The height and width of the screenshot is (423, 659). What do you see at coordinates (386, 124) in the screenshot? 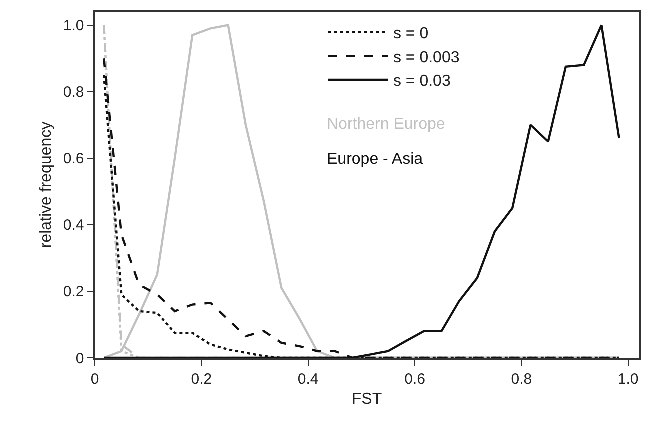
I see `annotation: Northern Europe` at bounding box center [386, 124].